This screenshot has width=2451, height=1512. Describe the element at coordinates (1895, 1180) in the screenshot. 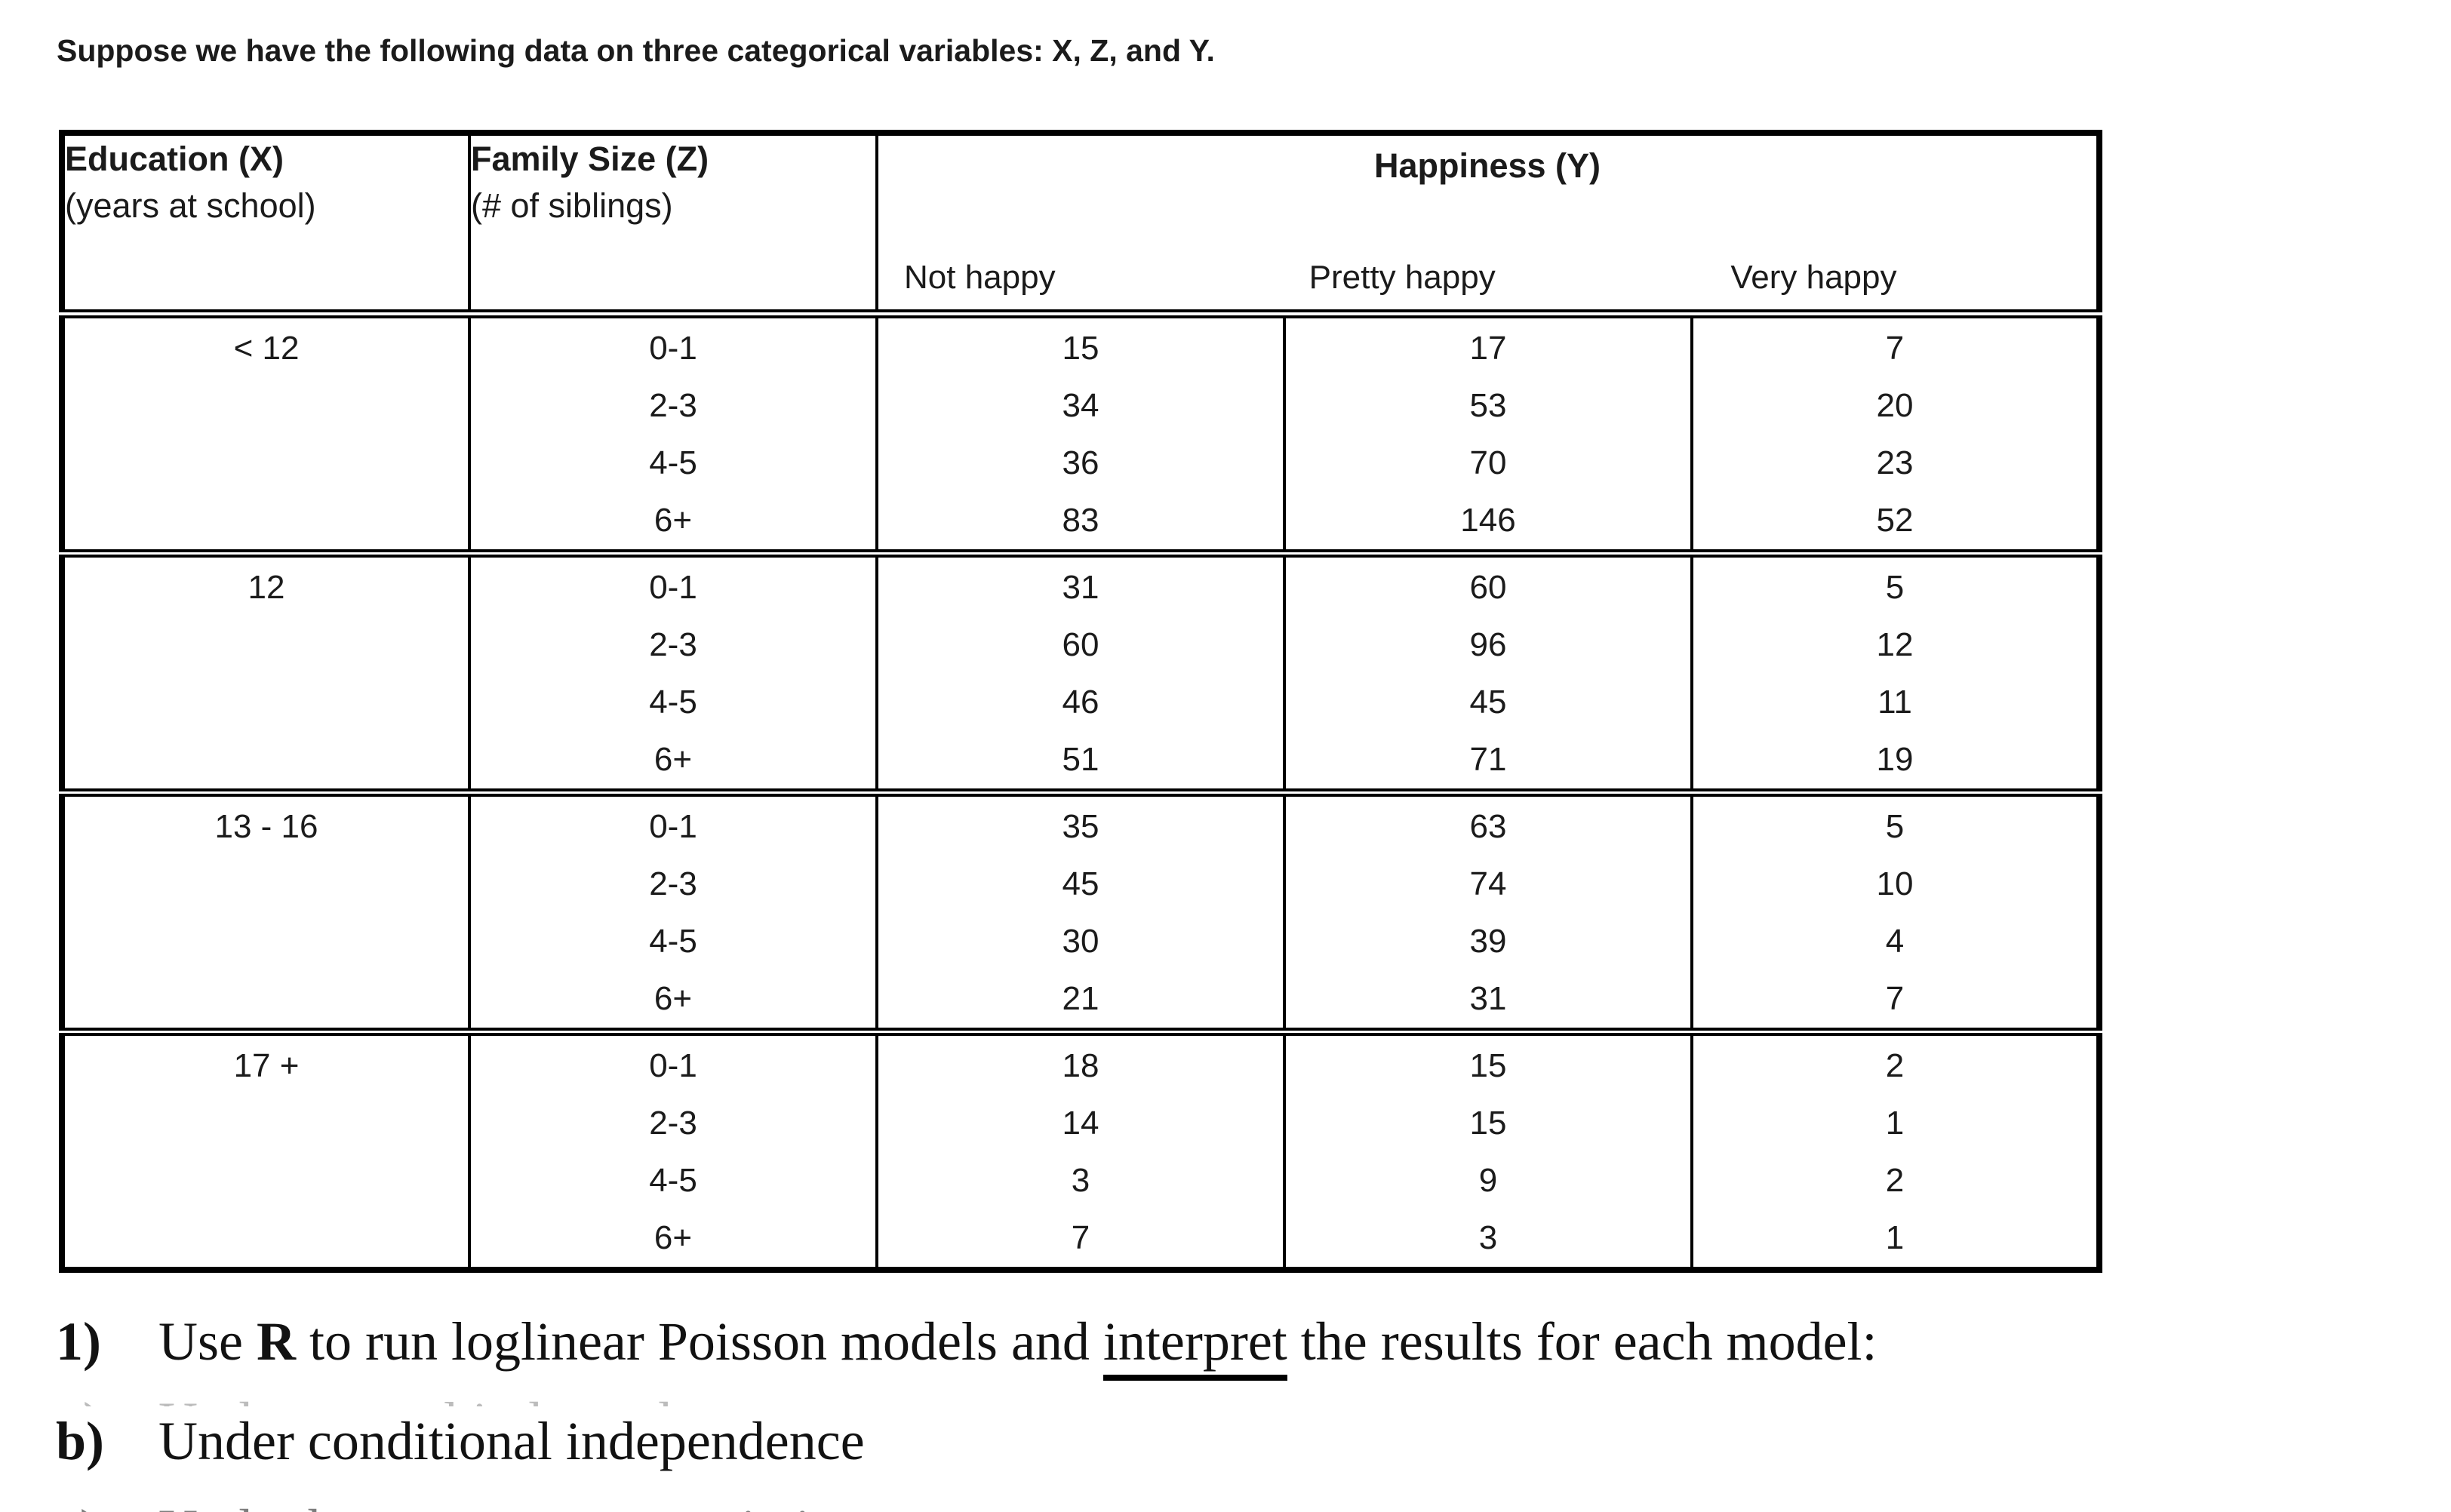

I see `count-value: 2` at that location.